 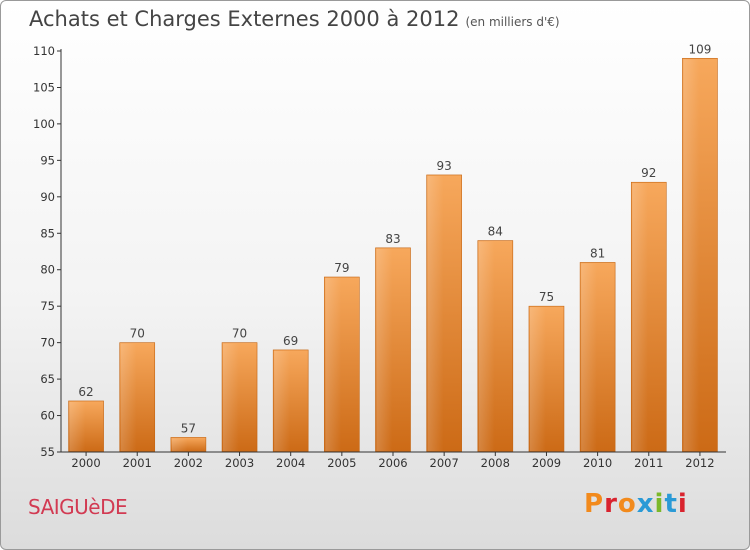 What do you see at coordinates (44, 51) in the screenshot?
I see `y-tick-label-110: 110` at bounding box center [44, 51].